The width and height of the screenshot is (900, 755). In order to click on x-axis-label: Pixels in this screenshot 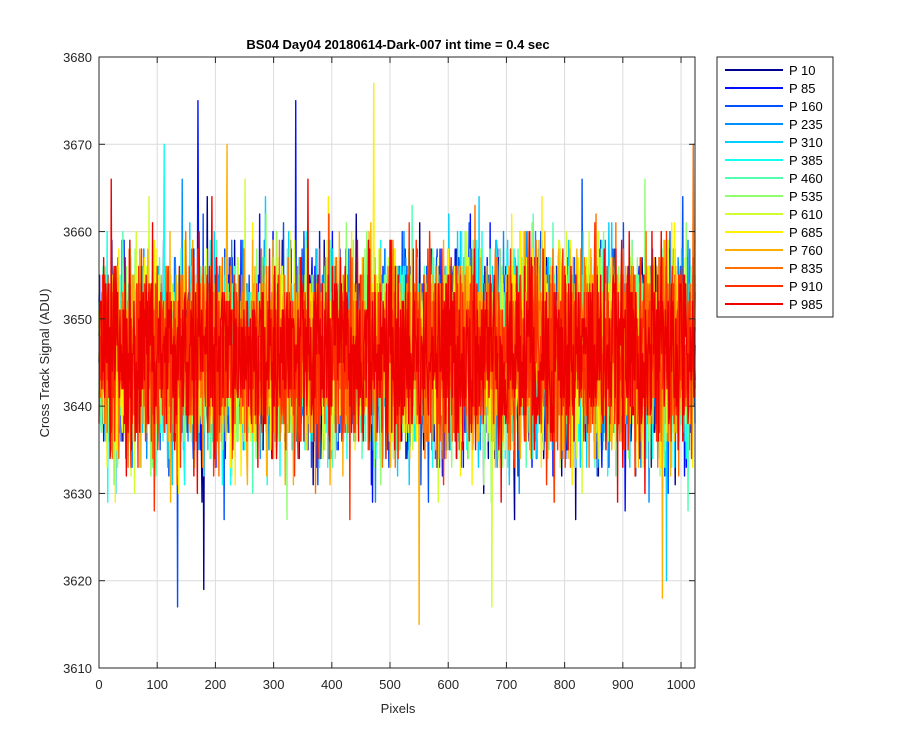, I will do `click(398, 708)`.